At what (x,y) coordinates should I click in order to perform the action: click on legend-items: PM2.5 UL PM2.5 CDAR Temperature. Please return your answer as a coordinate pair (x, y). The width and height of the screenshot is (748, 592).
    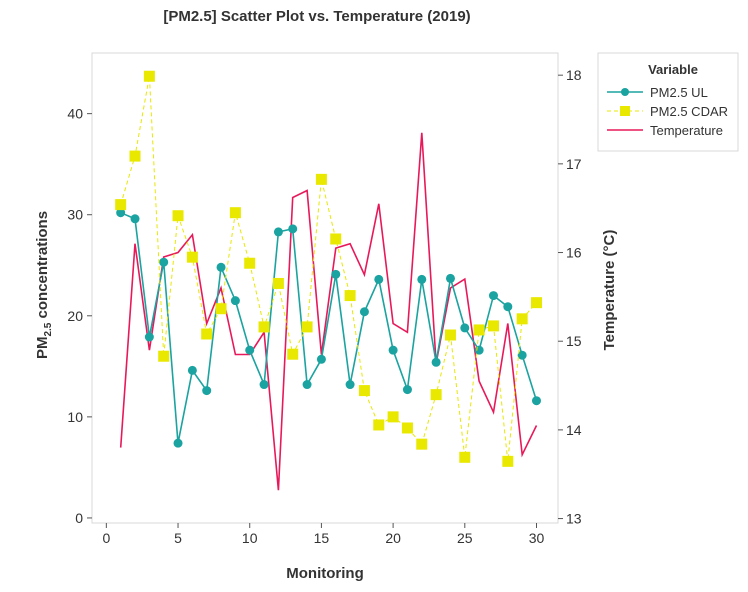
    Looking at the image, I should click on (667, 111).